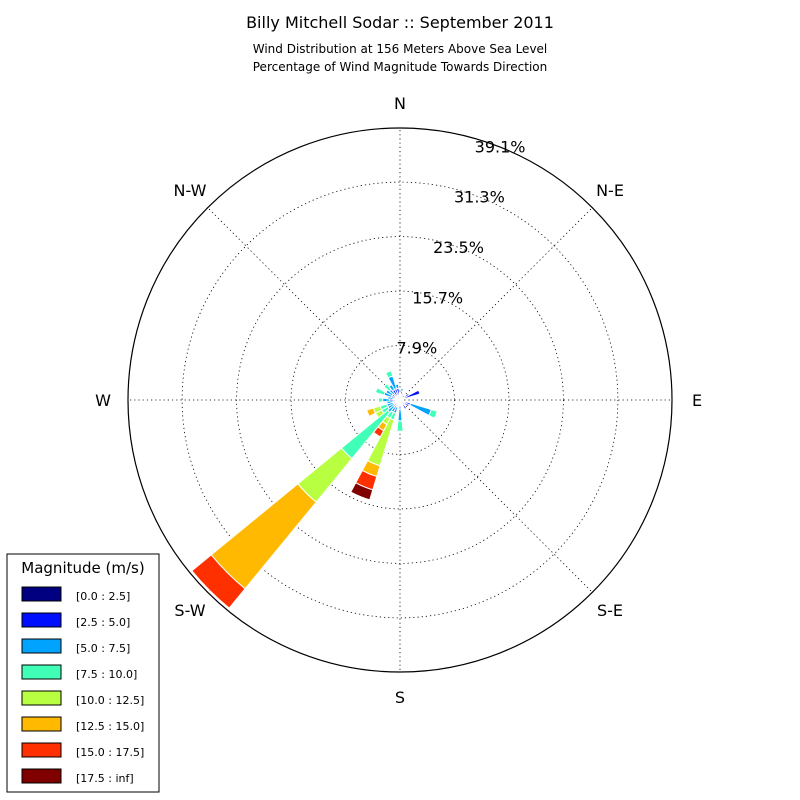  I want to click on chart-title: Billy Mitchell Sodar :: September 2011, so click(400, 22).